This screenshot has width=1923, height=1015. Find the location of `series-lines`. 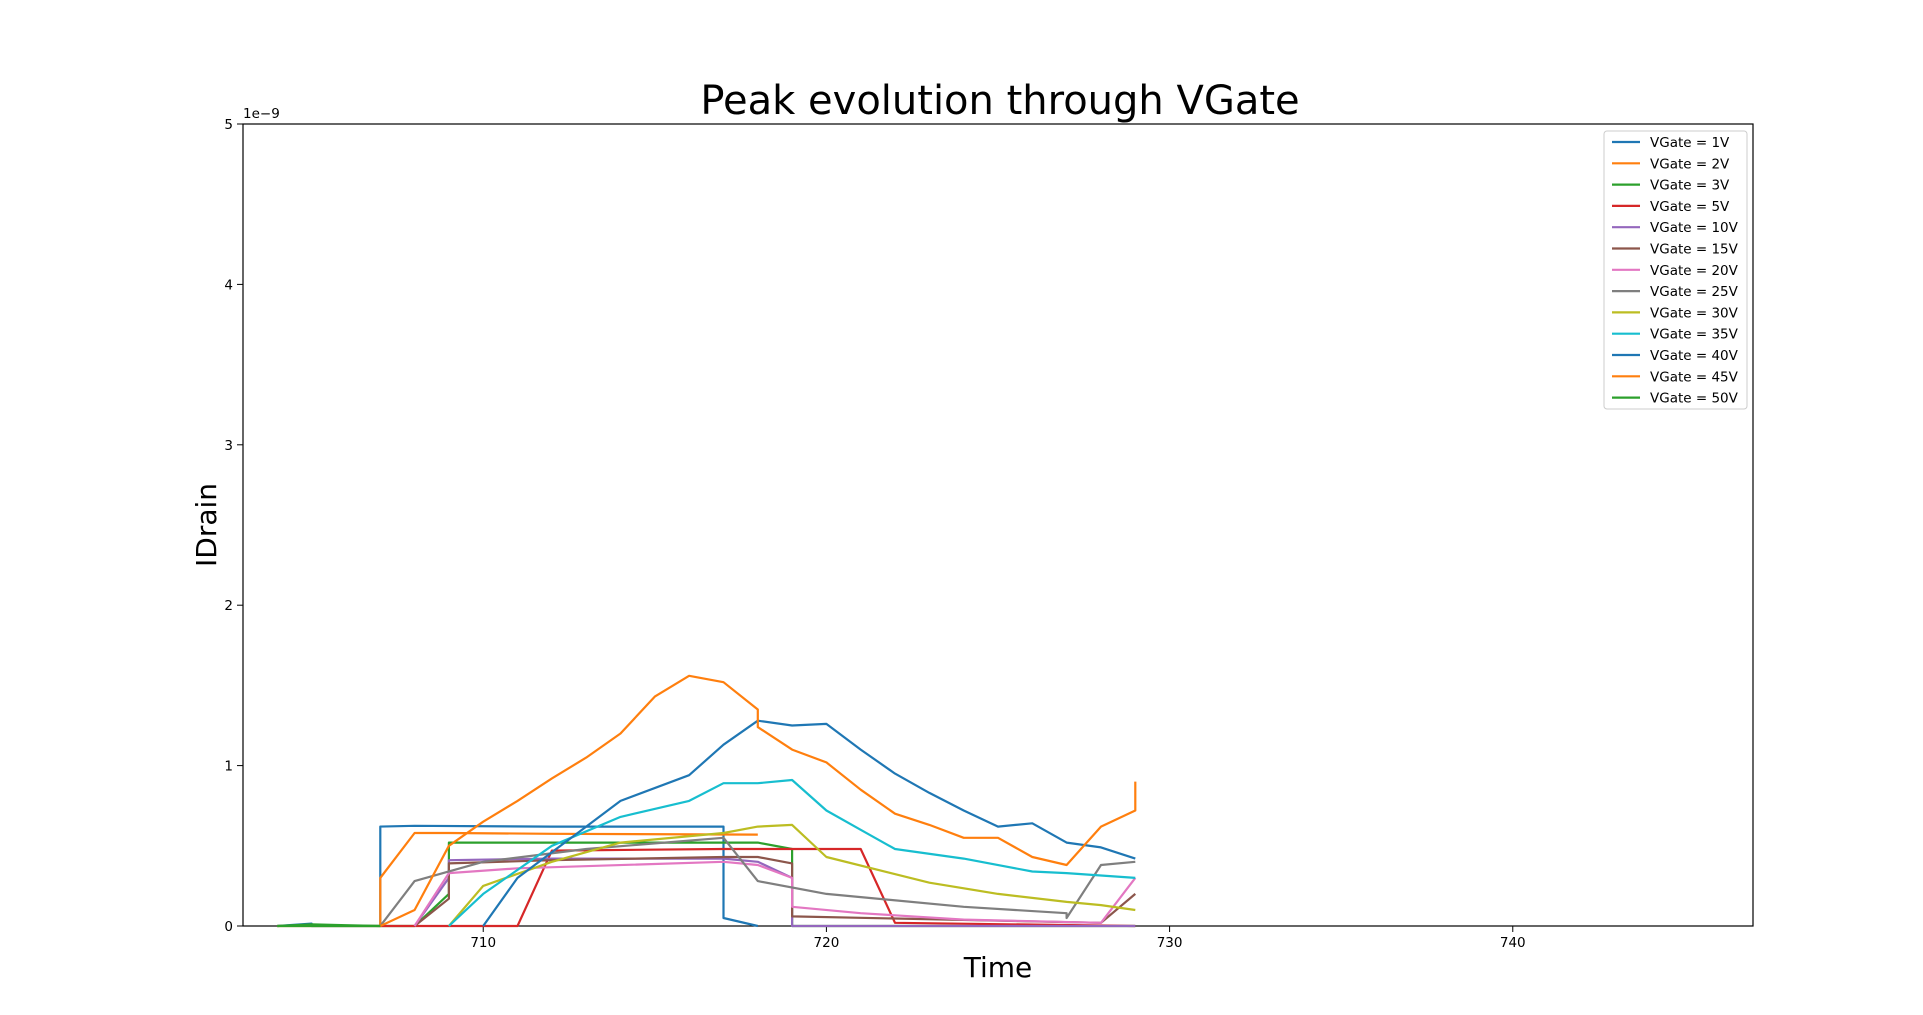

series-lines is located at coordinates (707, 801).